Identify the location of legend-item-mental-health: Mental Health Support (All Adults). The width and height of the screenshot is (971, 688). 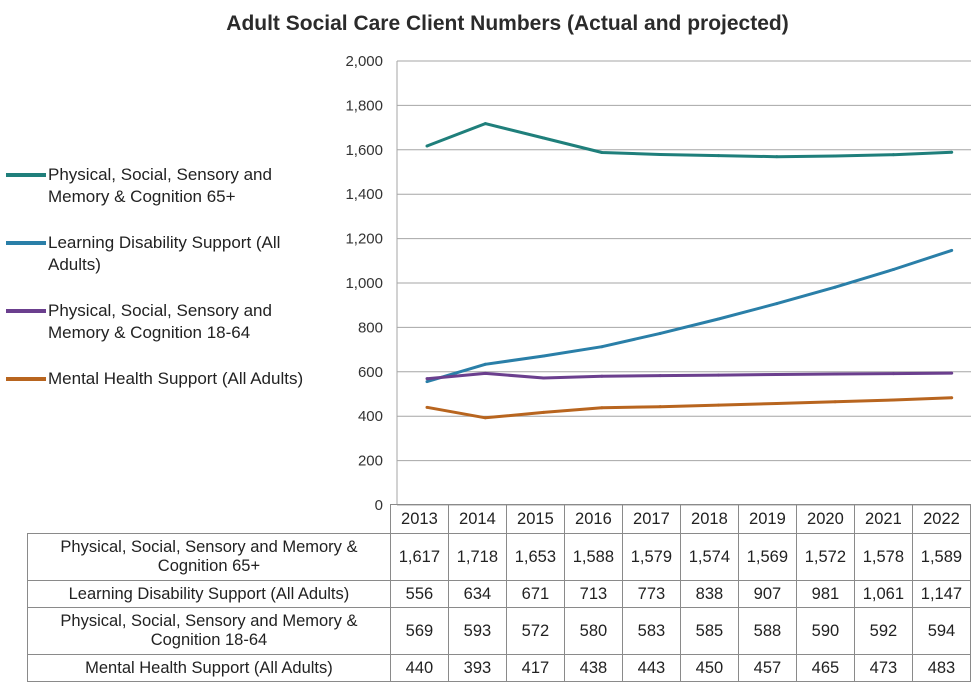
(166, 379).